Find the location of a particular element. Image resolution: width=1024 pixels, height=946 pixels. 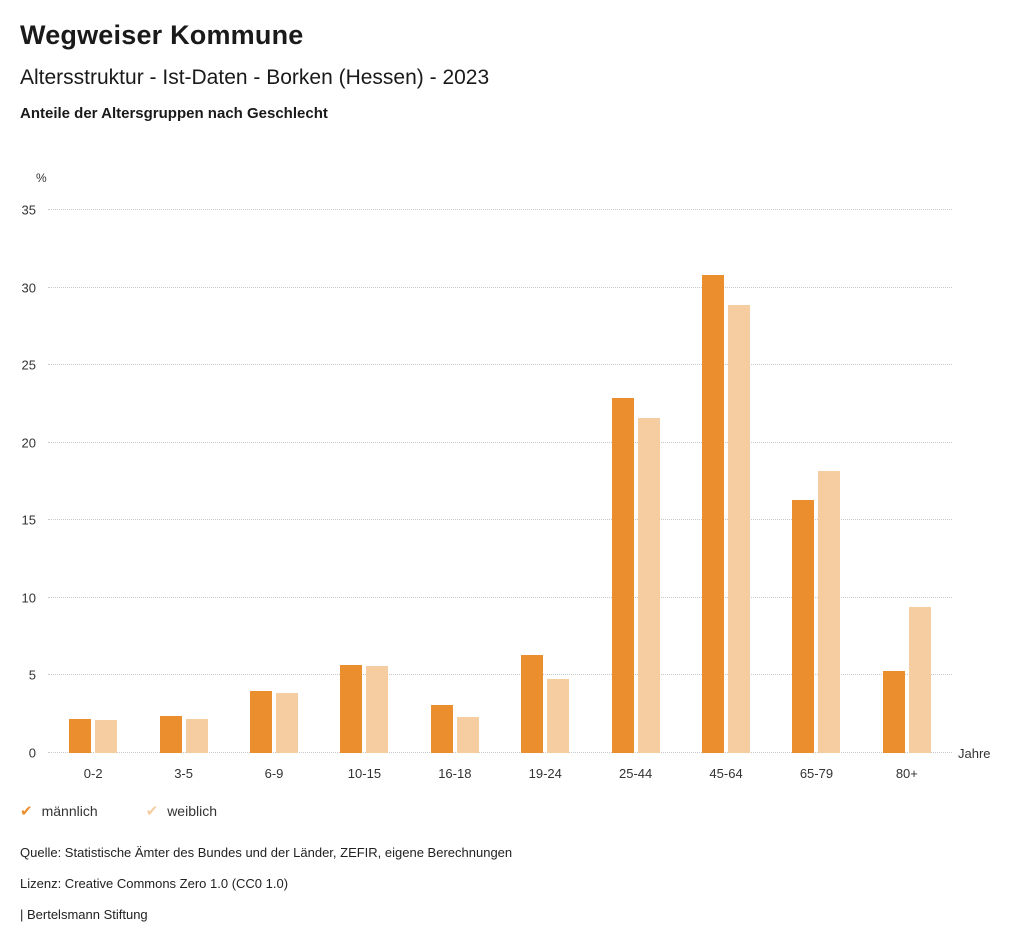

legend-item-label: männlich is located at coordinates (69, 811).